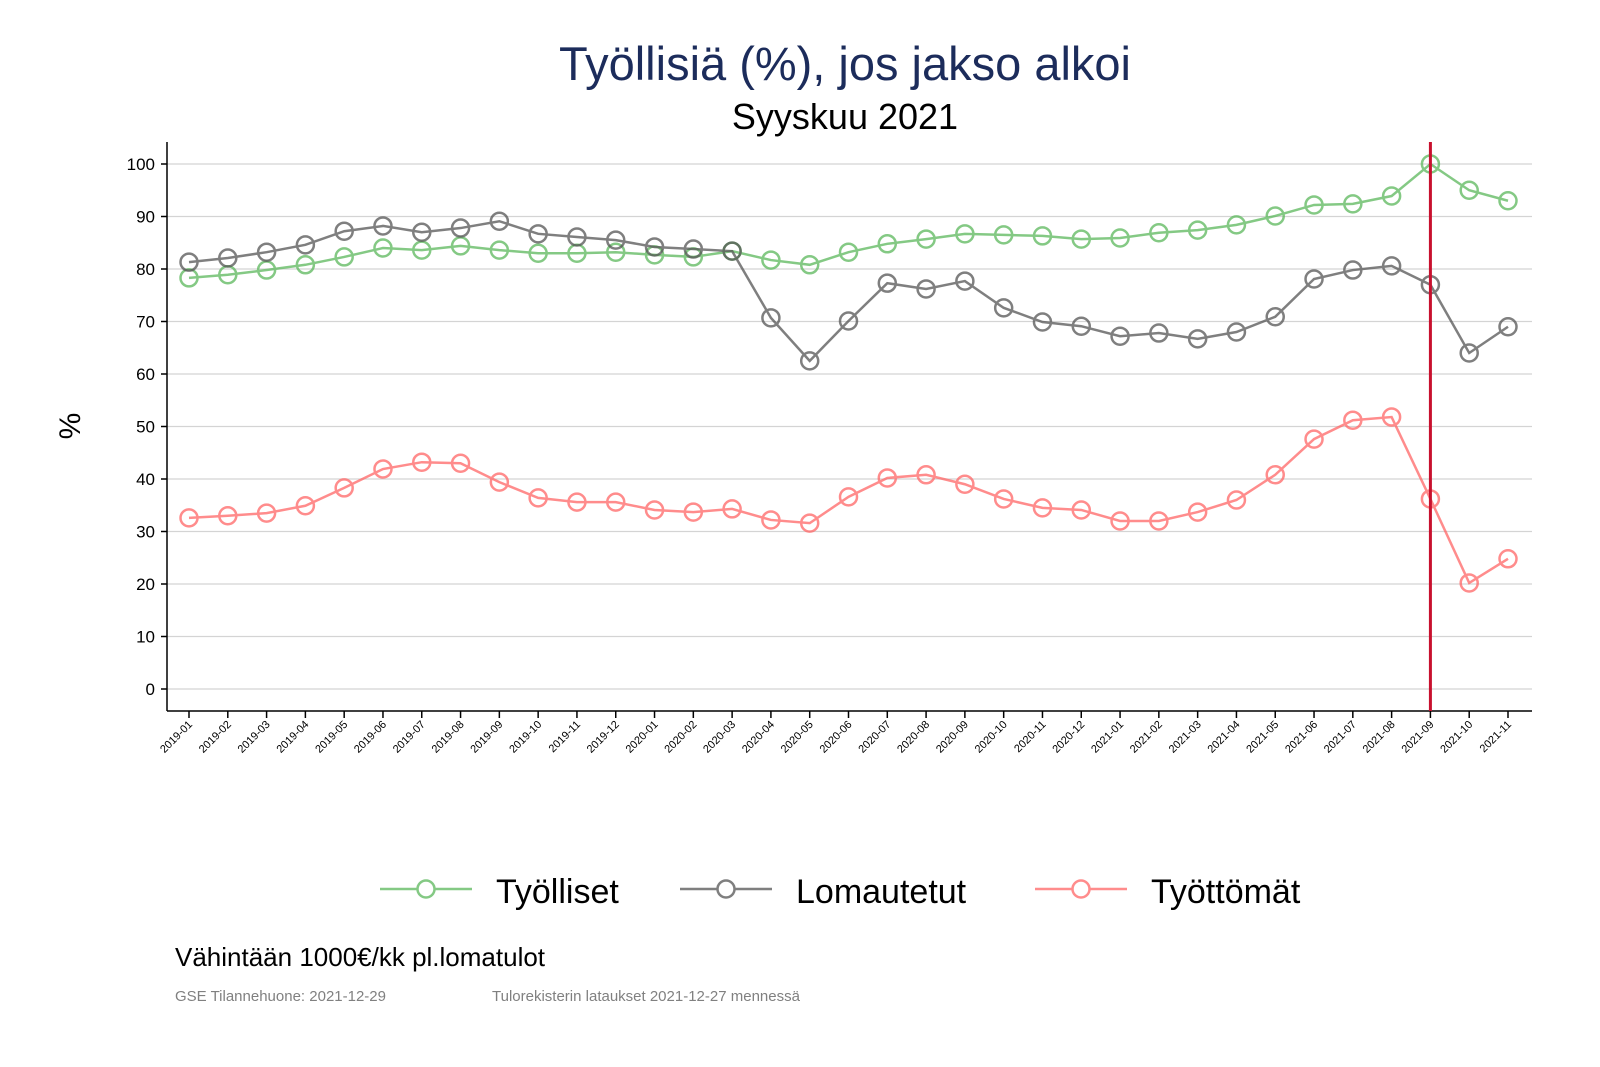  I want to click on y-tick-label: 30, so click(145, 532).